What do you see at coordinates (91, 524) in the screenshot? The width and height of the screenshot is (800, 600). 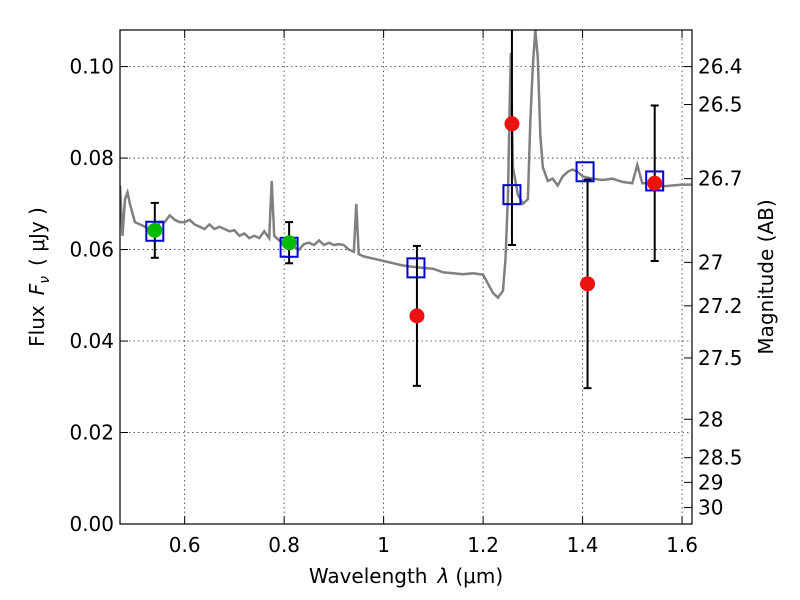 I see `y-tick-label: 0.00` at bounding box center [91, 524].